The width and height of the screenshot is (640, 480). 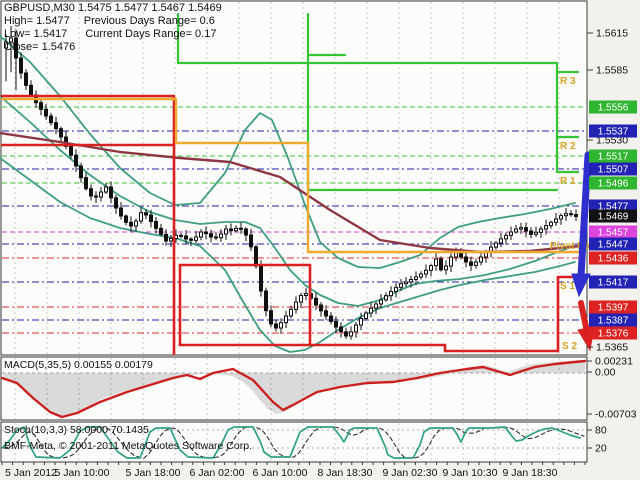 I want to click on x-axis-label: 5 Jan 2012, so click(x=31, y=473).